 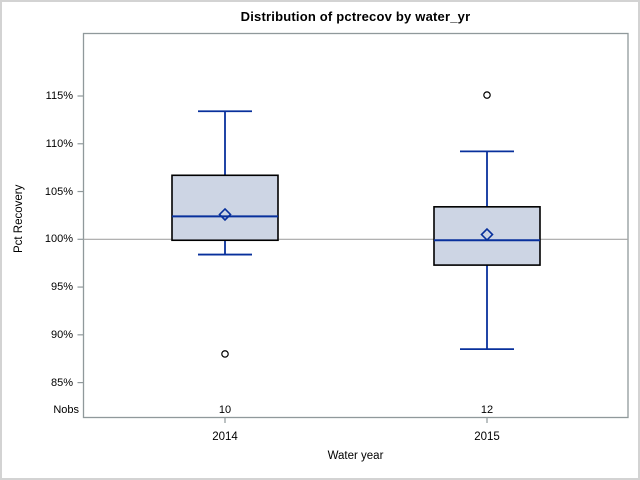 What do you see at coordinates (59, 144) in the screenshot?
I see `y-tick-label-110: 110%` at bounding box center [59, 144].